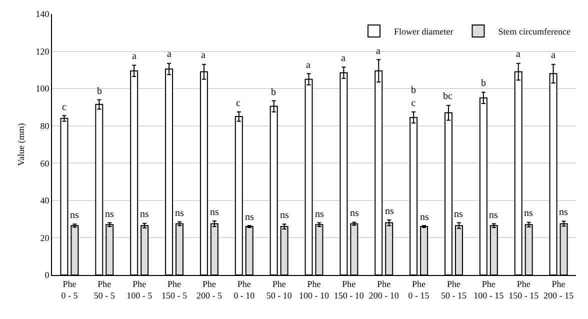 This screenshot has width=588, height=319. I want to click on legend-label: Stem circumference, so click(534, 31).